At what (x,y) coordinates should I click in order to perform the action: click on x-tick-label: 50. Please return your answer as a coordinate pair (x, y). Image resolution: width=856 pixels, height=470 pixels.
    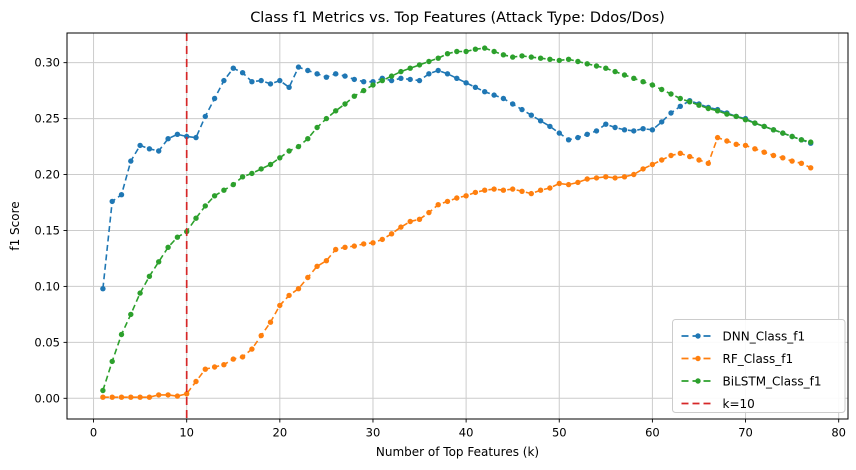
    Looking at the image, I should click on (559, 433).